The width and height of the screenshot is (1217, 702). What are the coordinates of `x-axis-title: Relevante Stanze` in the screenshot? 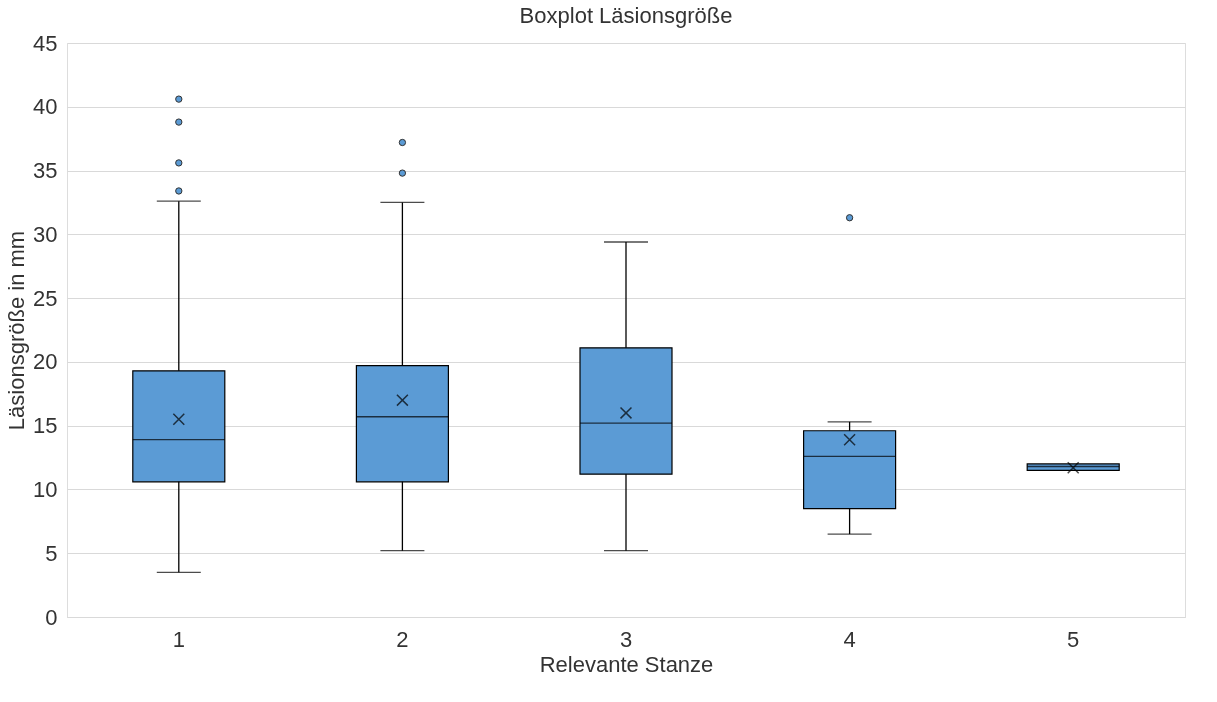 It's located at (626, 664).